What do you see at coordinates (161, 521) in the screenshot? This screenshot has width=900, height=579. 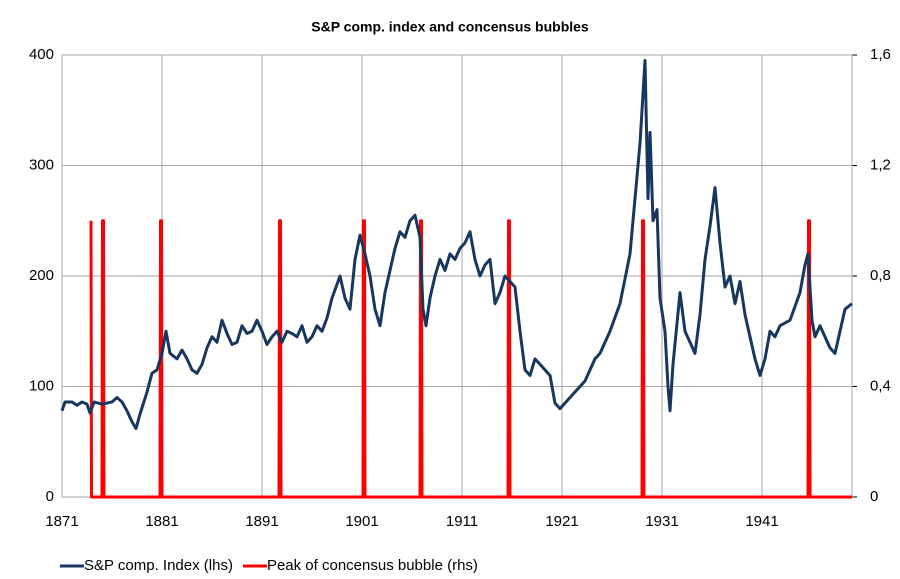 I see `x-tick-label: 1881` at bounding box center [161, 521].